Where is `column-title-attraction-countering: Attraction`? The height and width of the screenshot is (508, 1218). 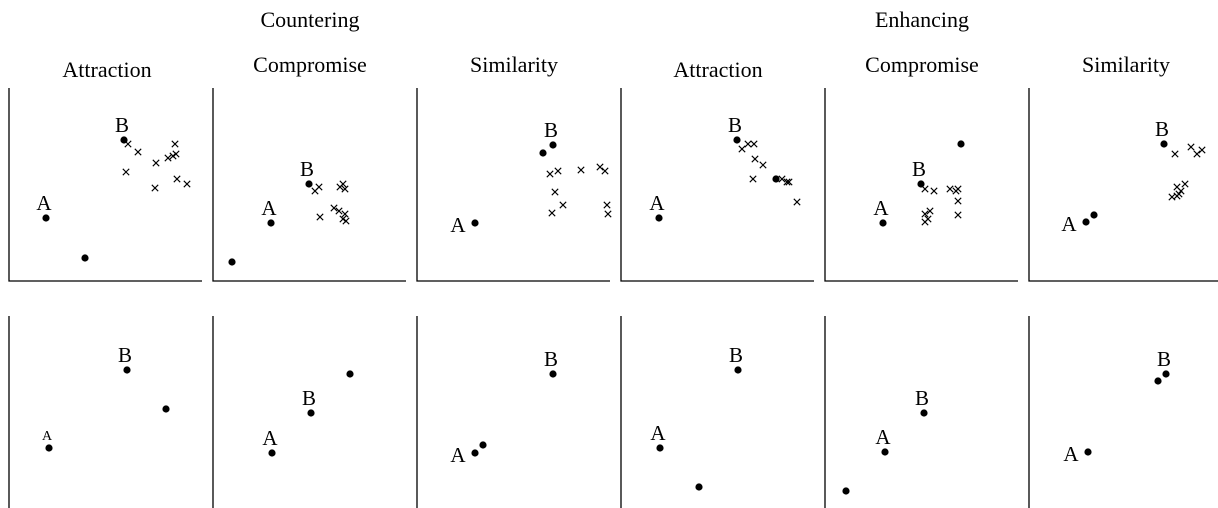
column-title-attraction-countering: Attraction is located at coordinates (106, 69).